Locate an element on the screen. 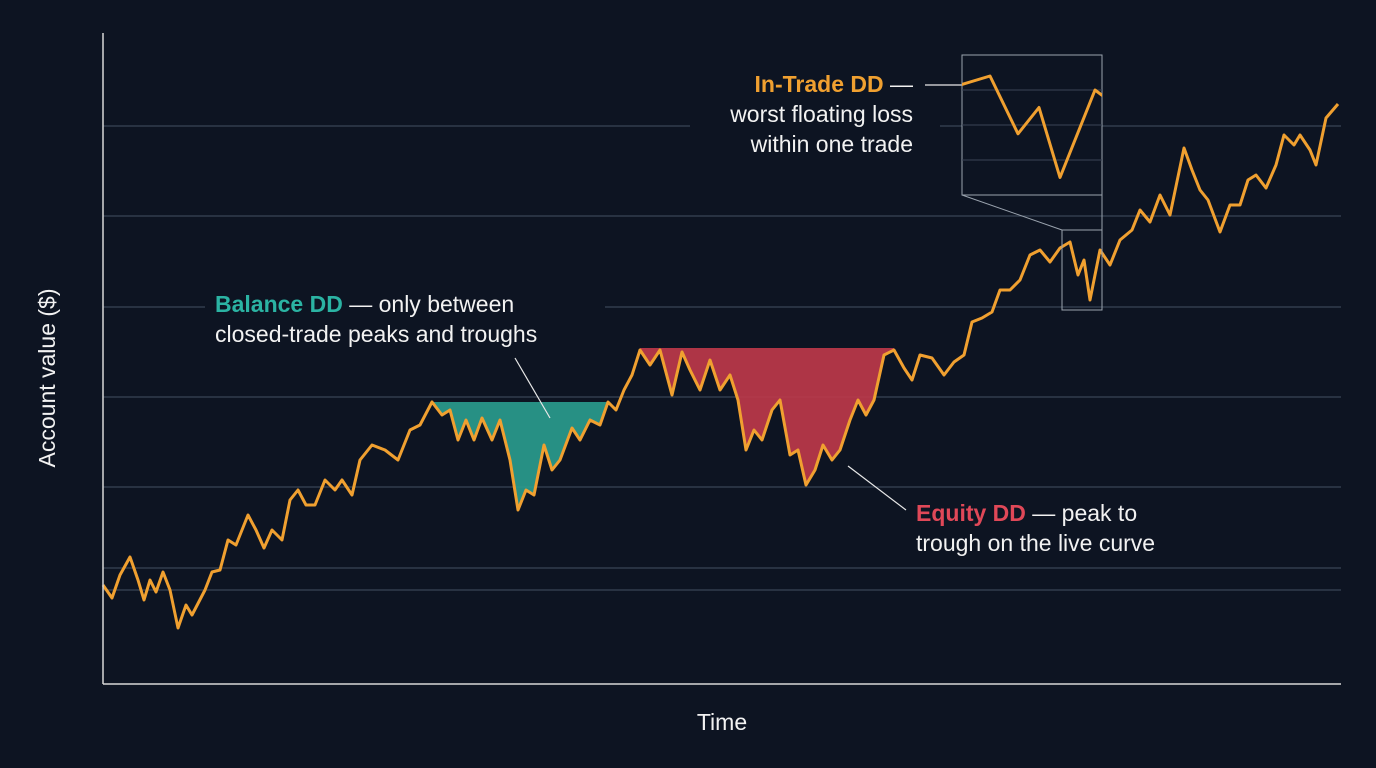  annotation-text: — only between is located at coordinates (431, 304).